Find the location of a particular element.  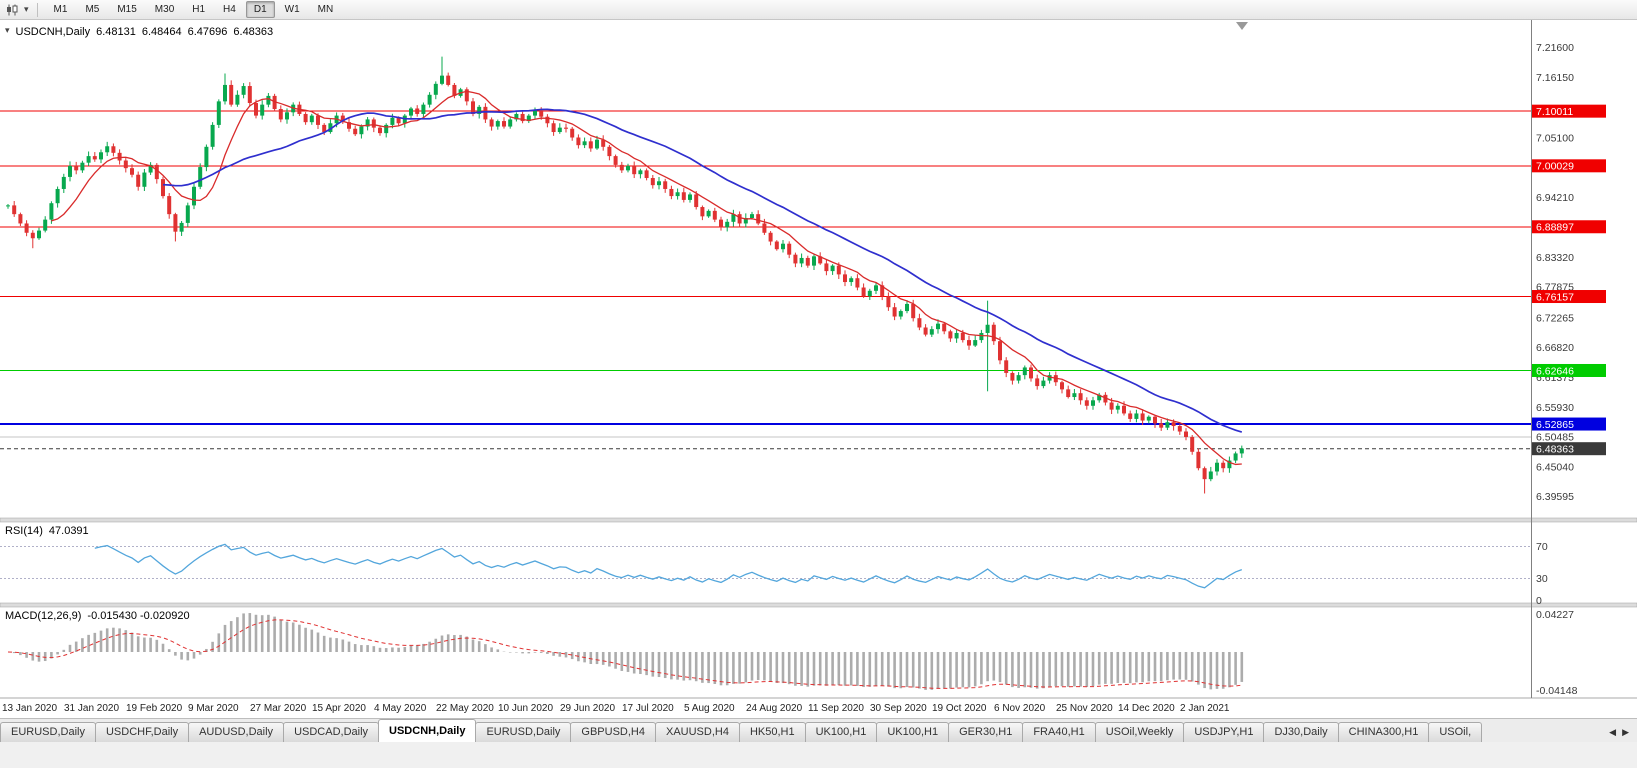

candlestick-chart-icon-glyph is located at coordinates (12, 9).